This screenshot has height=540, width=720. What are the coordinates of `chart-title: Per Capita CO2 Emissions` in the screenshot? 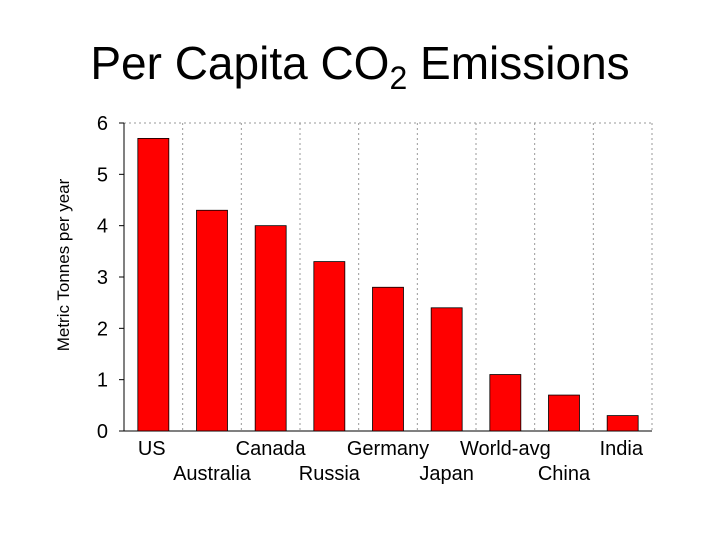 It's located at (360, 66).